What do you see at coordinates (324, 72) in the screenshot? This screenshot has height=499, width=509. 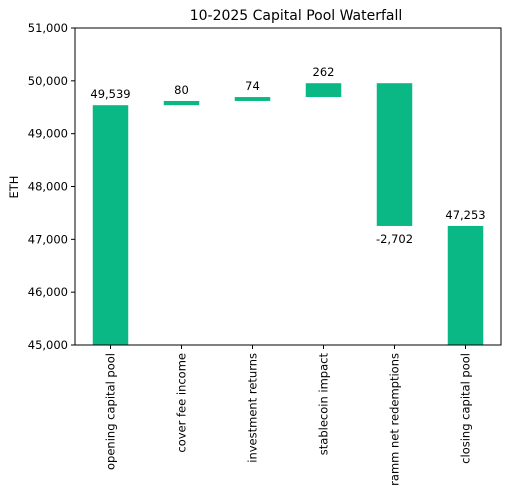 I see `data-label-3: 262` at bounding box center [324, 72].